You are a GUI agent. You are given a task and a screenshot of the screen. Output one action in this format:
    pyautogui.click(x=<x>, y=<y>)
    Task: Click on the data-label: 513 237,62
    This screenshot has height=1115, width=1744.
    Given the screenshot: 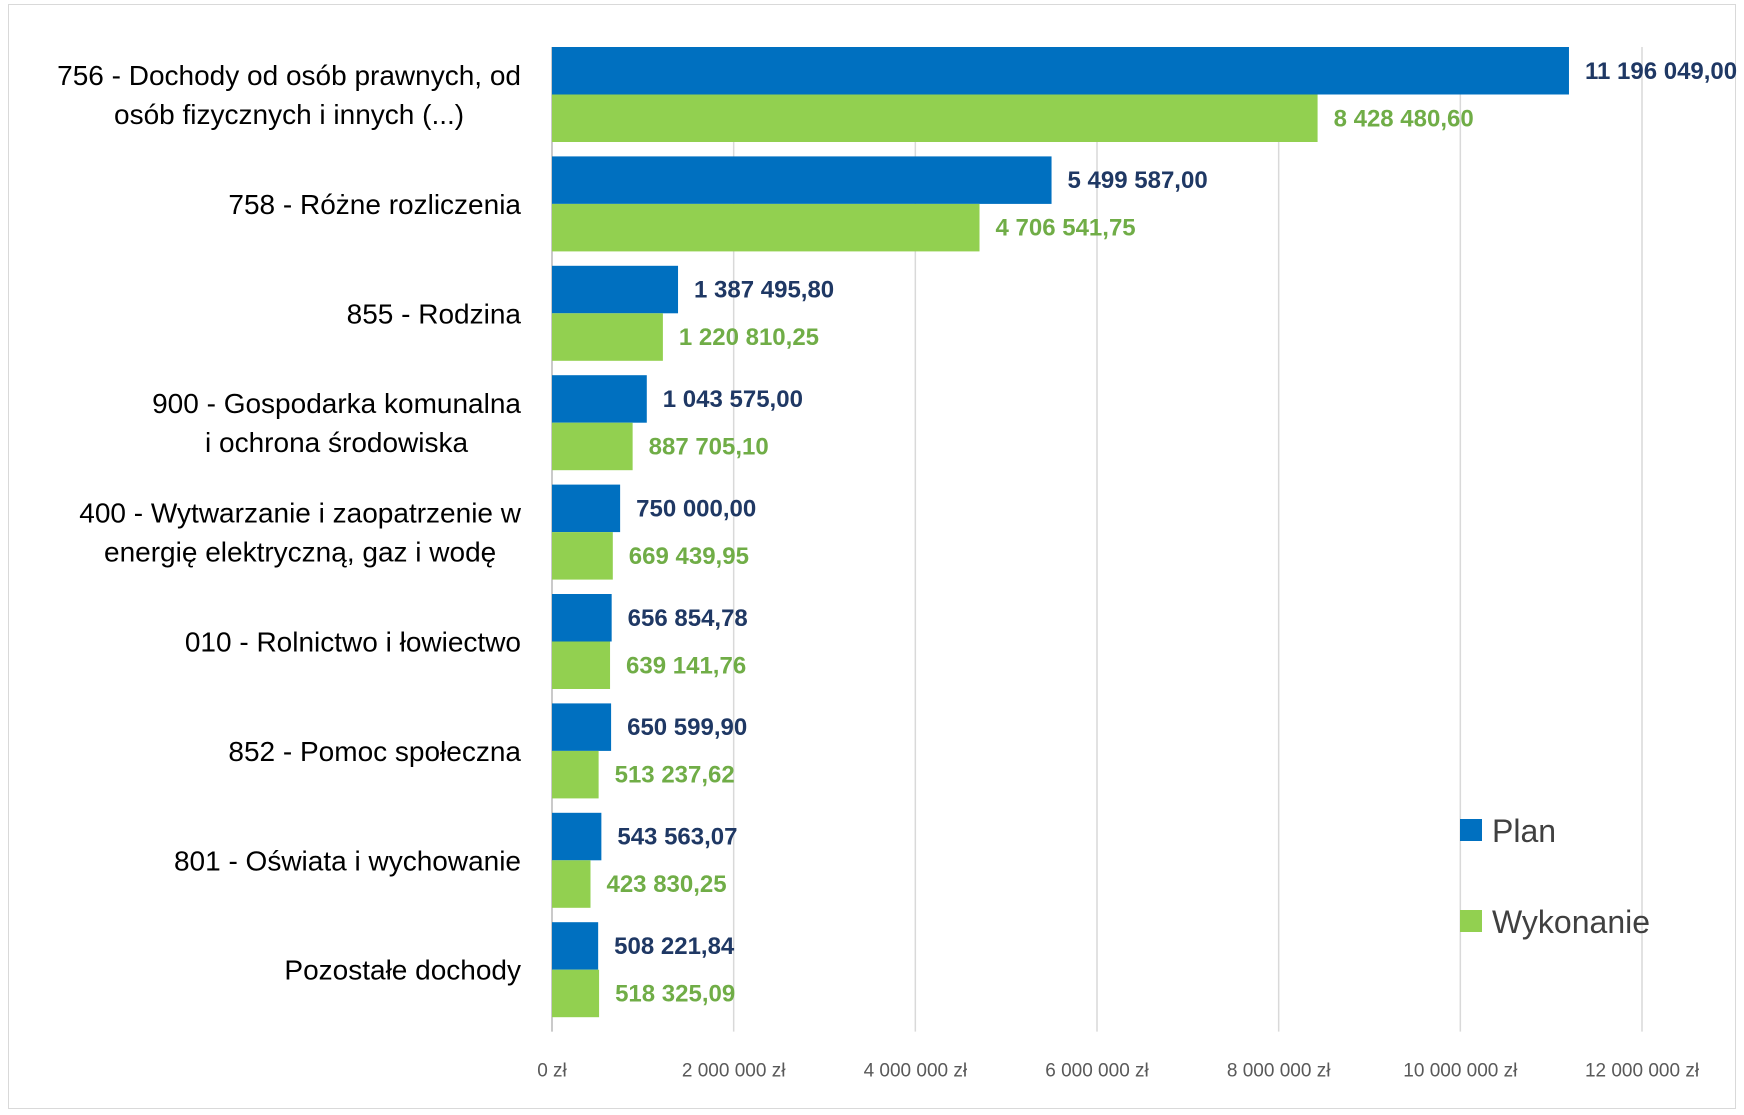 What is the action you would take?
    pyautogui.click(x=675, y=775)
    